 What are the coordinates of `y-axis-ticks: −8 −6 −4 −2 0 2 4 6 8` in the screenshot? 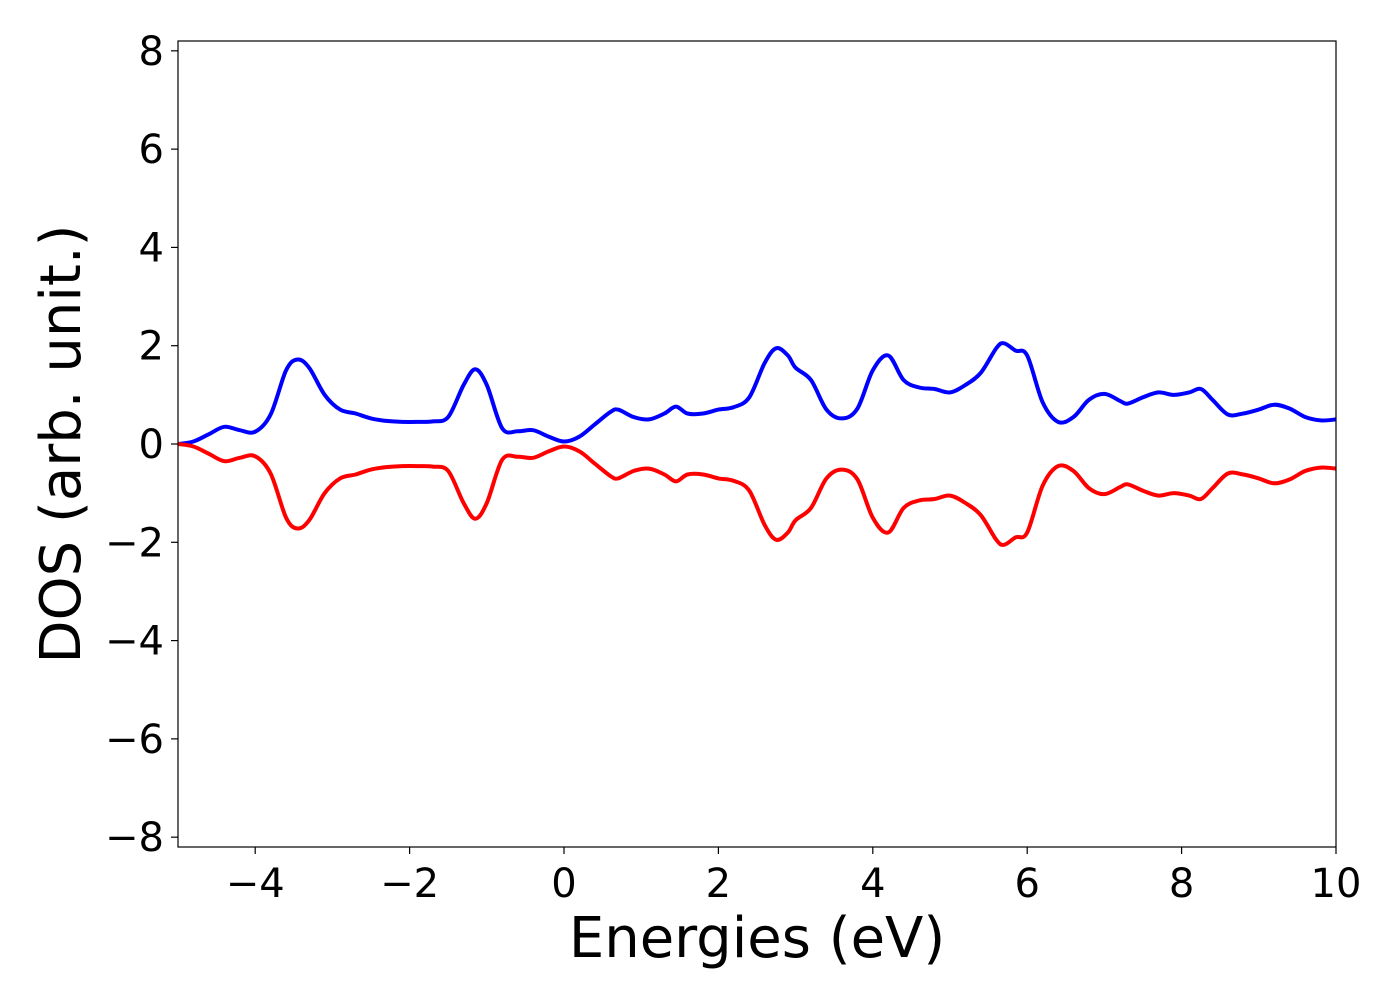 It's located at (141, 445).